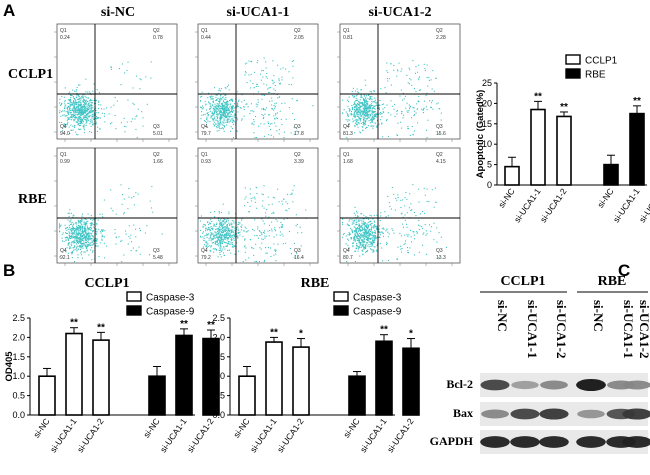  Describe the element at coordinates (9, 10) in the screenshot. I see `panel-letter-a: A` at that location.